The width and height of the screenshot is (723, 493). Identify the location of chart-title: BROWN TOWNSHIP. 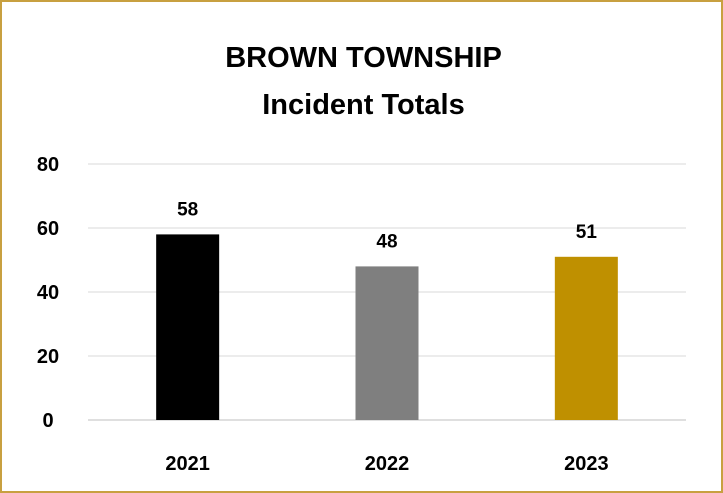
(363, 58).